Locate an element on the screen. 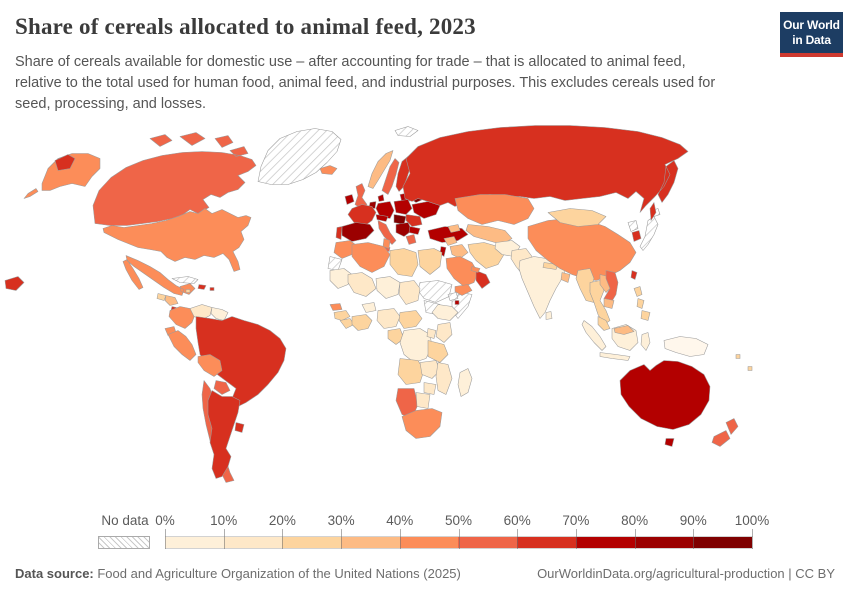 The height and width of the screenshot is (600, 850). country-portugal is located at coordinates (339, 233).